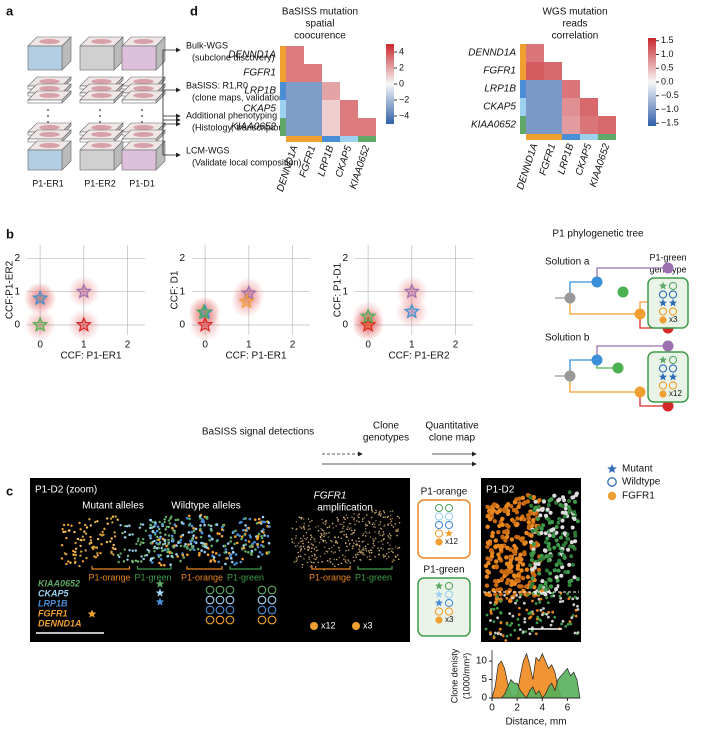 This screenshot has height=751, width=707. What do you see at coordinates (663, 311) in the screenshot?
I see `wildtype-circle` at bounding box center [663, 311].